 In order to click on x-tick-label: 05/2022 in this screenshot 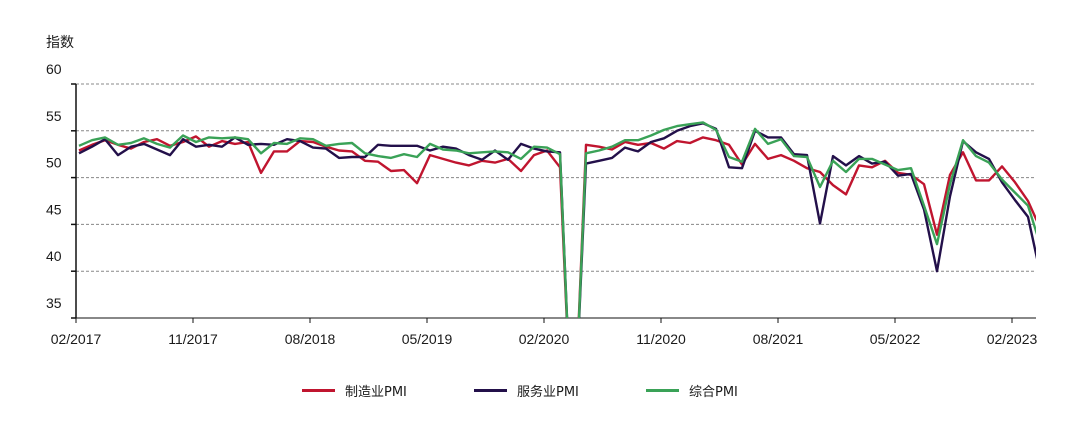, I will do `click(895, 339)`.